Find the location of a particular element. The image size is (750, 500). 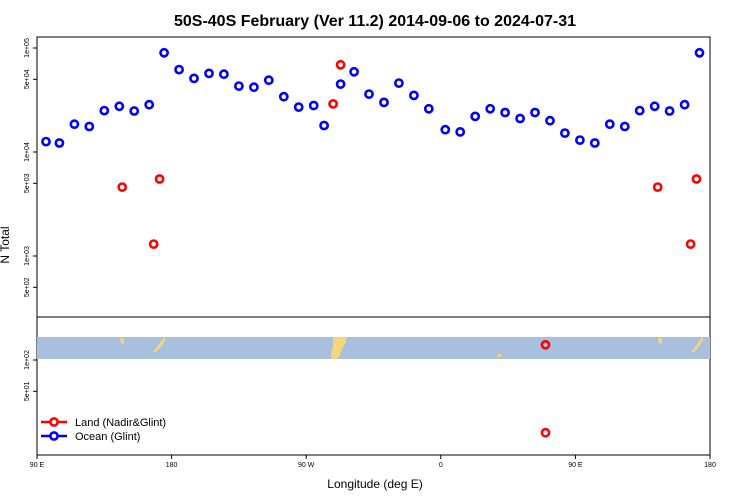

land-south-america is located at coordinates (338, 348).